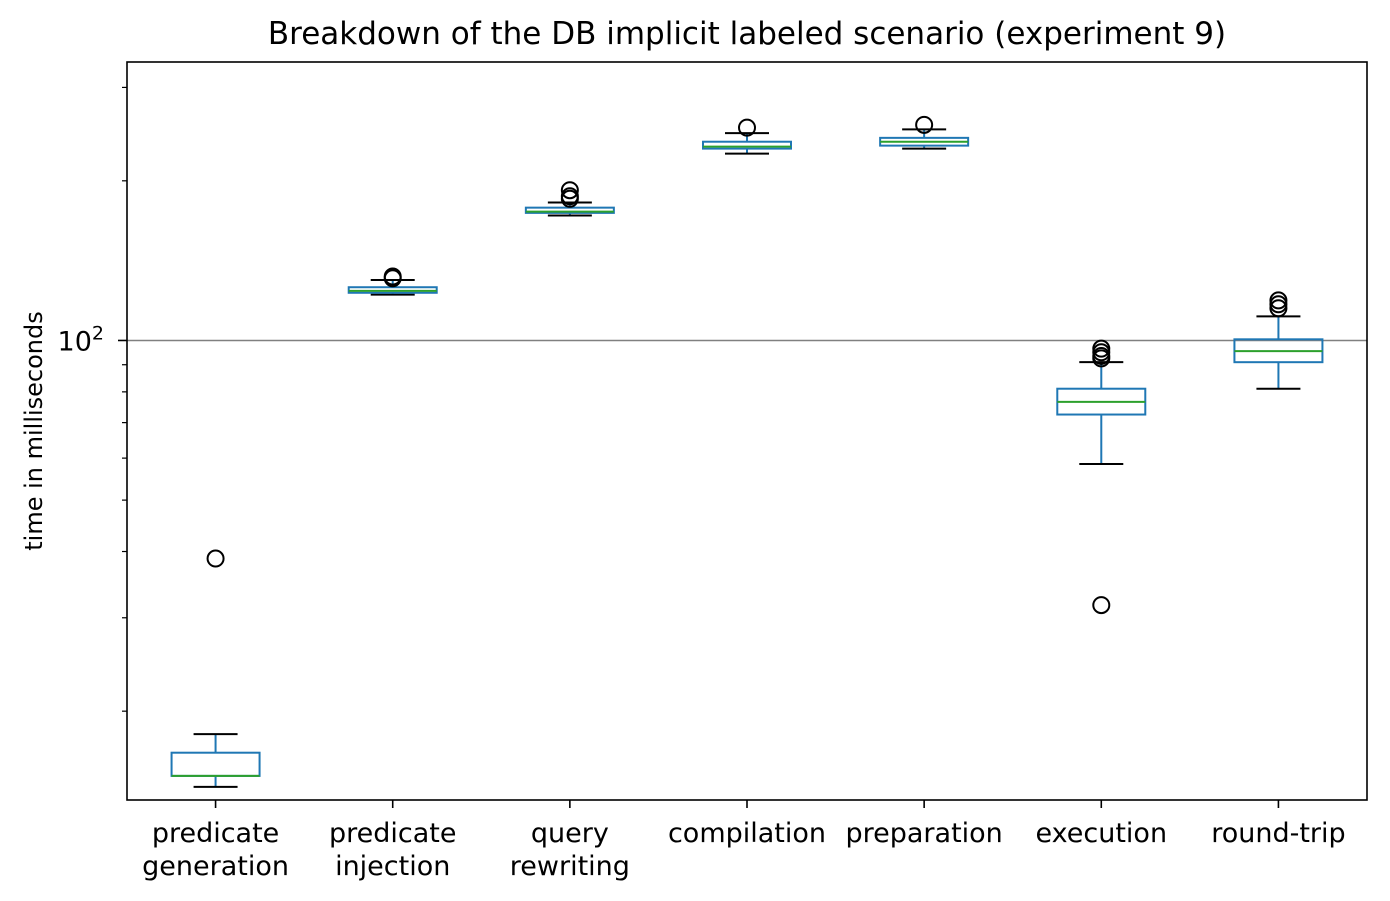  What do you see at coordinates (393, 850) in the screenshot?
I see `x-tick-label: predicate injection` at bounding box center [393, 850].